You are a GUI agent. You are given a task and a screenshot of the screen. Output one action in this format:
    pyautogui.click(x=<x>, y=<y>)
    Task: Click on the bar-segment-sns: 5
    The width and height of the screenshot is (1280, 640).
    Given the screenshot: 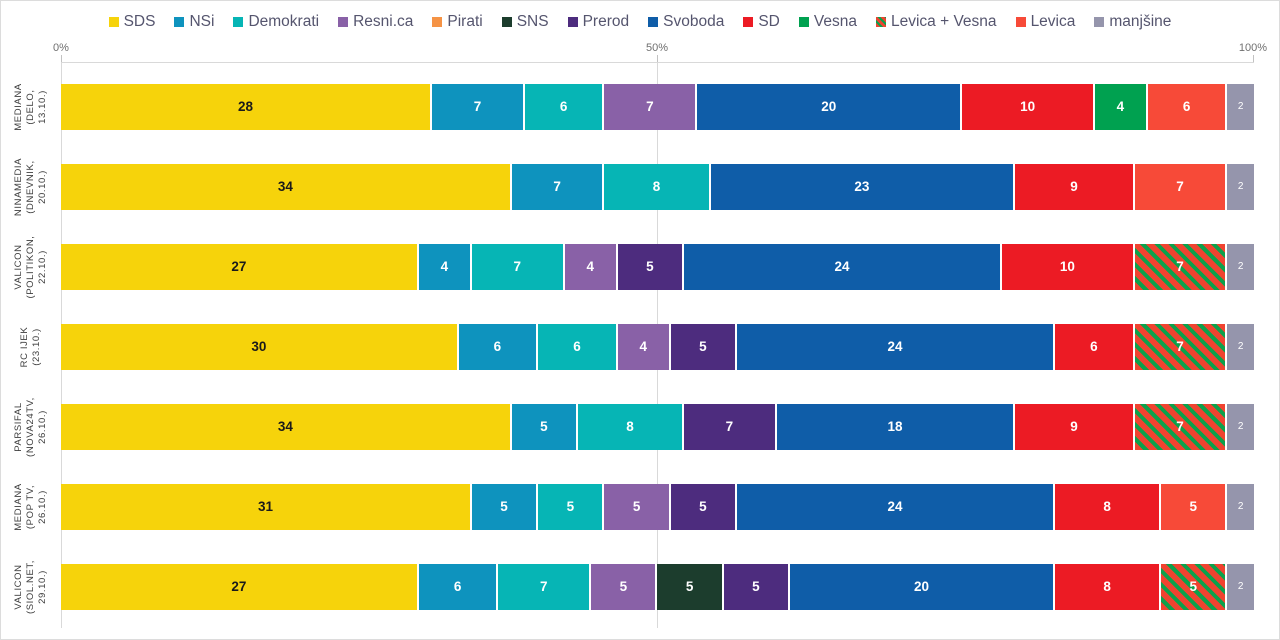 What is the action you would take?
    pyautogui.click(x=690, y=587)
    